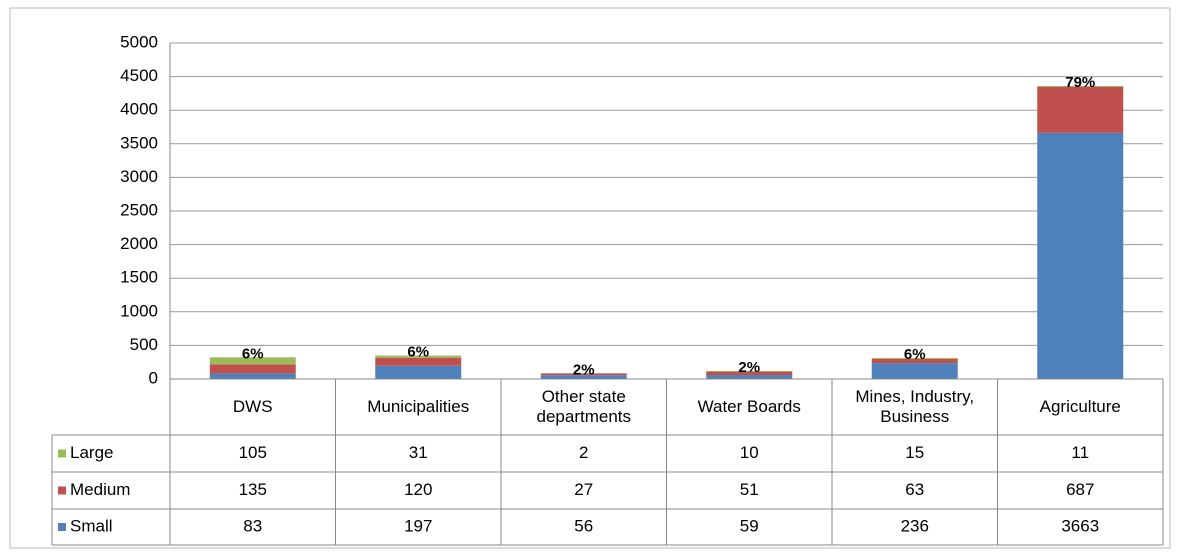 The image size is (1192, 556). What do you see at coordinates (139, 41) in the screenshot?
I see `y-tick-label: 5000` at bounding box center [139, 41].